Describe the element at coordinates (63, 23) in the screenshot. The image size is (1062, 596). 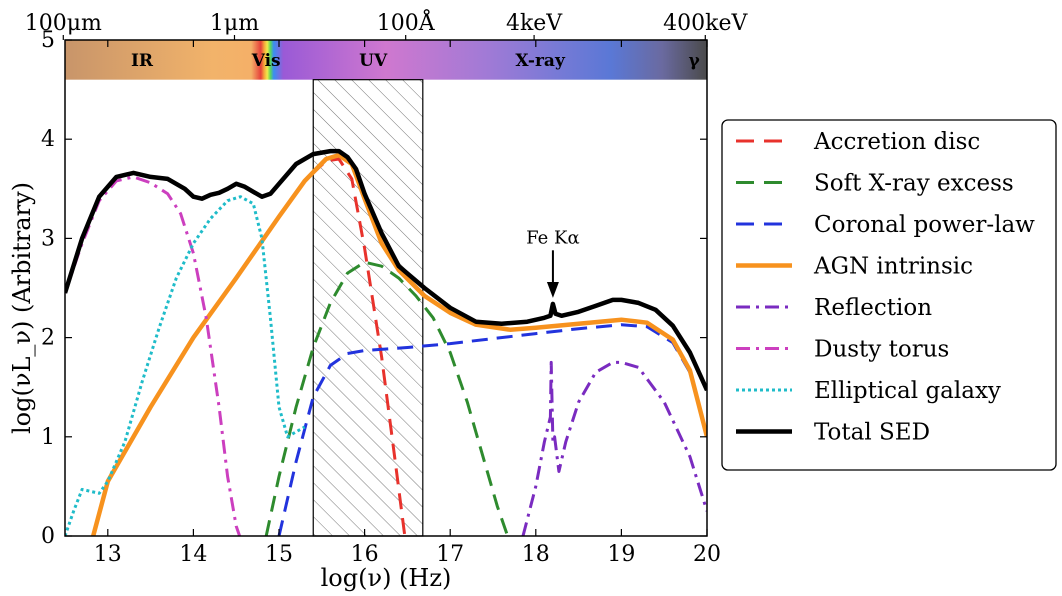
I see `top-axis-label: 100μm` at that location.